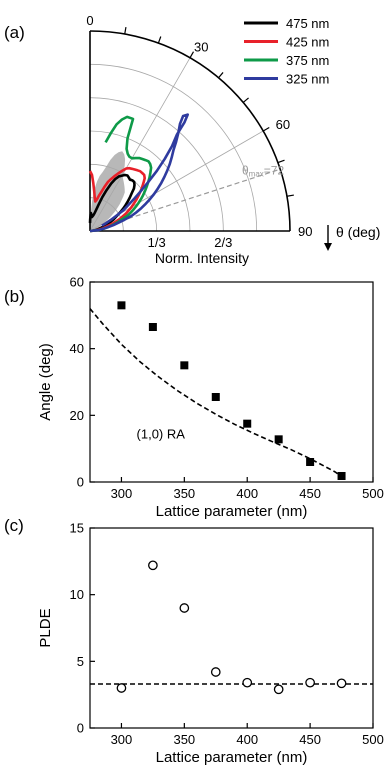 This screenshot has height=775, width=387. What do you see at coordinates (232, 757) in the screenshot?
I see `panel-c-x-axis-label: Lattice parameter (nm)` at bounding box center [232, 757].